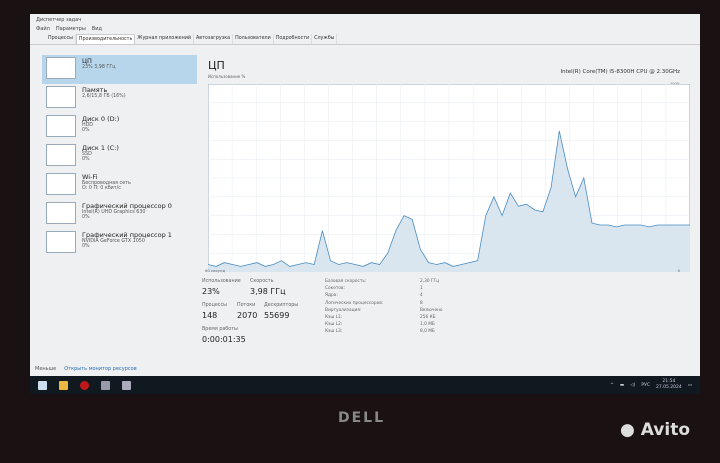  Describe the element at coordinates (127, 235) in the screenshot. I see `item-name: Графический процессор 1` at that location.